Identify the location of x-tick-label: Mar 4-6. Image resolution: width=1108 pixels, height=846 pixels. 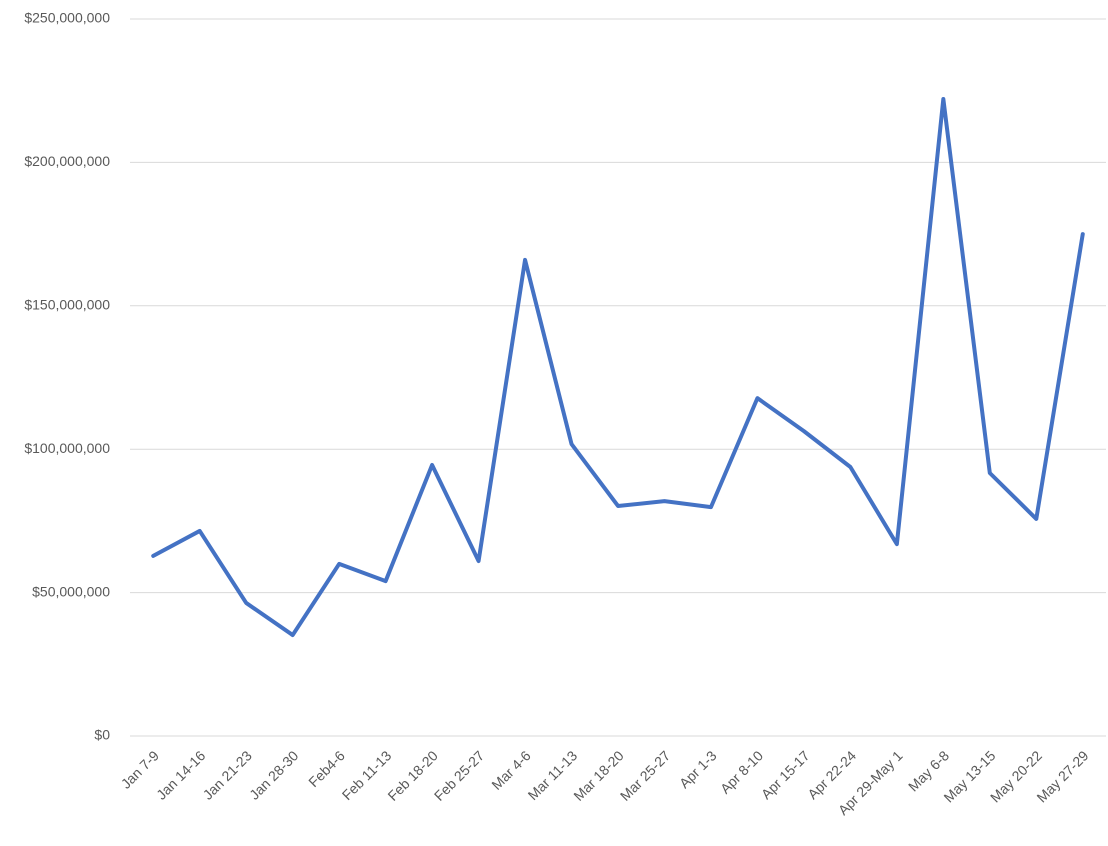
(511, 770).